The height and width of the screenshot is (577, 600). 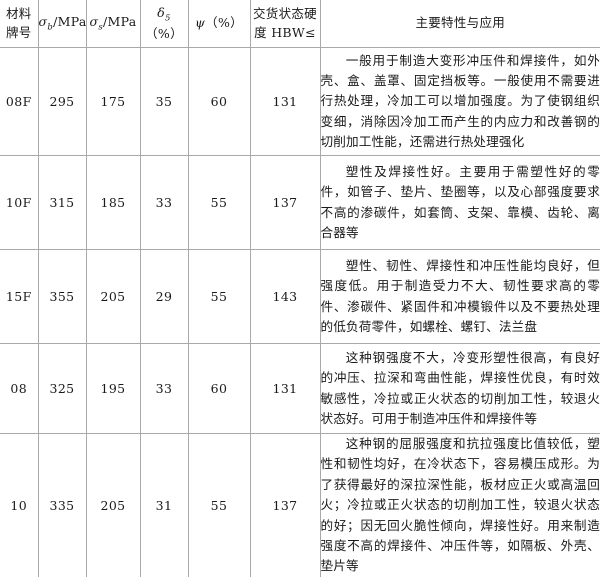 What do you see at coordinates (62, 203) in the screenshot?
I see `cell-tensile: 315` at bounding box center [62, 203].